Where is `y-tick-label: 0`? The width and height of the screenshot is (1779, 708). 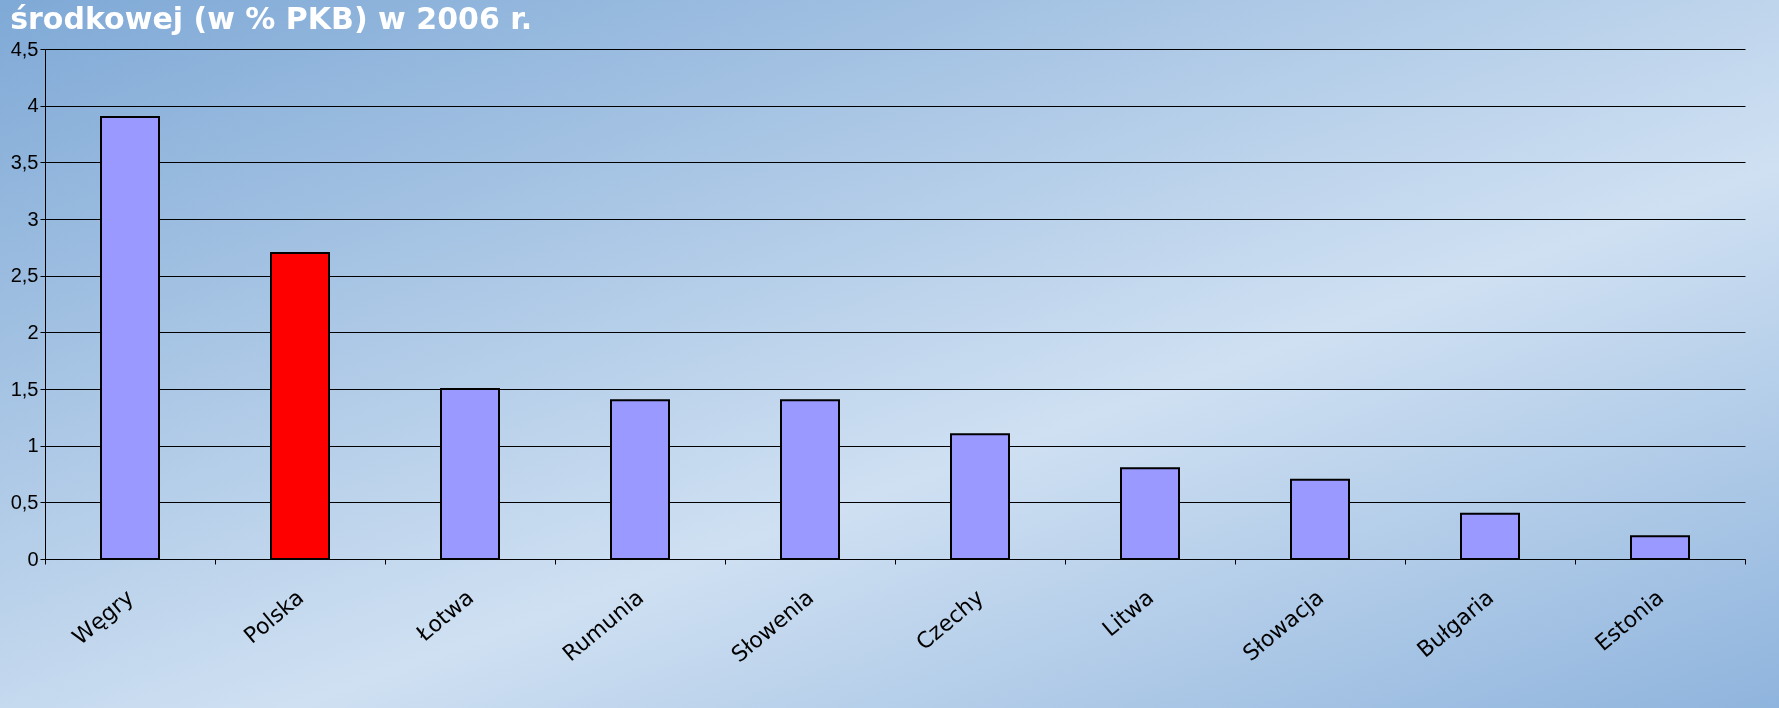 y-tick-label: 0 is located at coordinates (33, 558).